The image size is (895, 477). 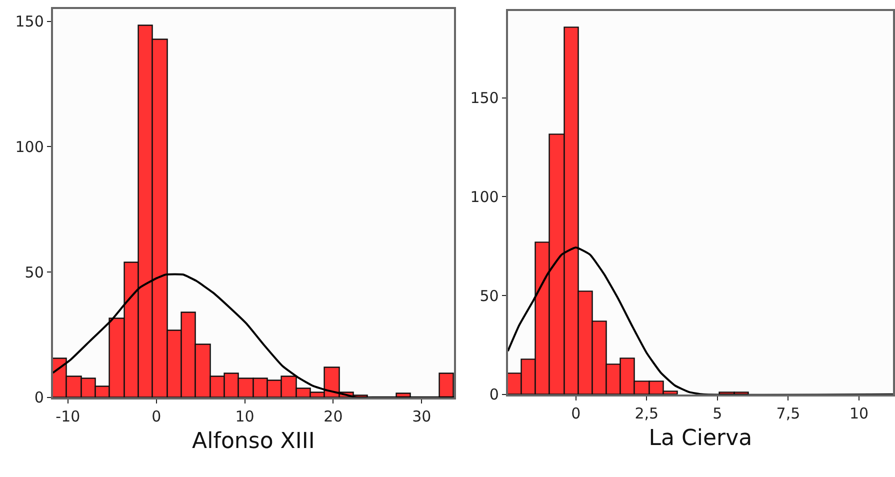 What do you see at coordinates (646, 413) in the screenshot?
I see `x-tick-label: 2,5` at bounding box center [646, 413].